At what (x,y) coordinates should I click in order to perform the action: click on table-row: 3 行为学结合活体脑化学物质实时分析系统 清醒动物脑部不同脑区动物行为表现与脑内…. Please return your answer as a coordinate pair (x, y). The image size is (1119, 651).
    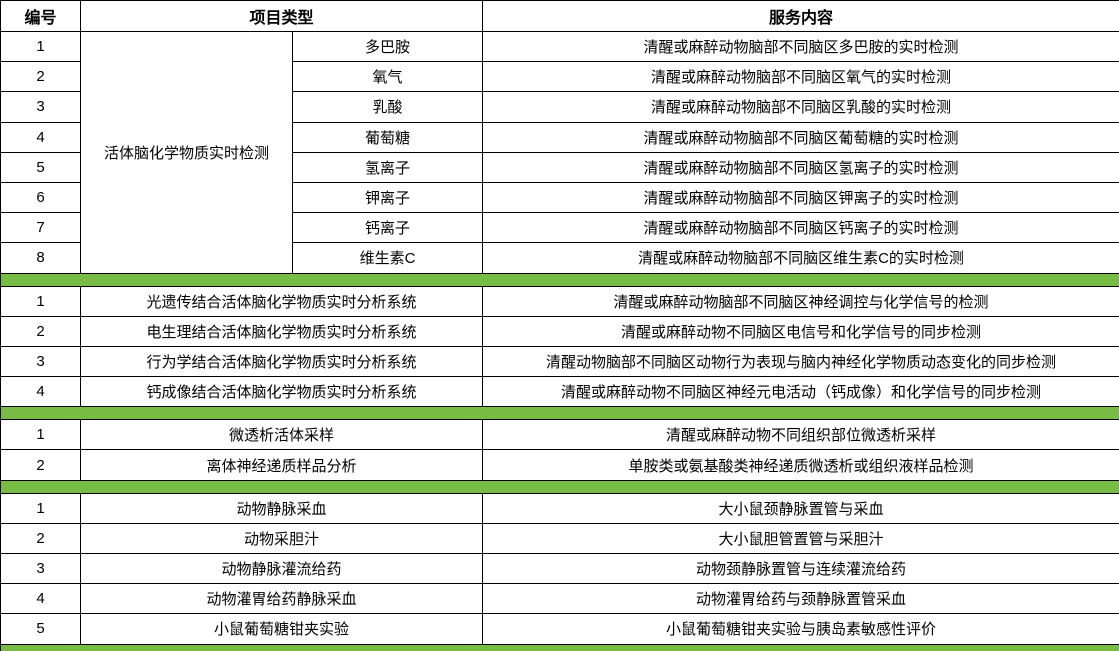
    Looking at the image, I should click on (559, 361).